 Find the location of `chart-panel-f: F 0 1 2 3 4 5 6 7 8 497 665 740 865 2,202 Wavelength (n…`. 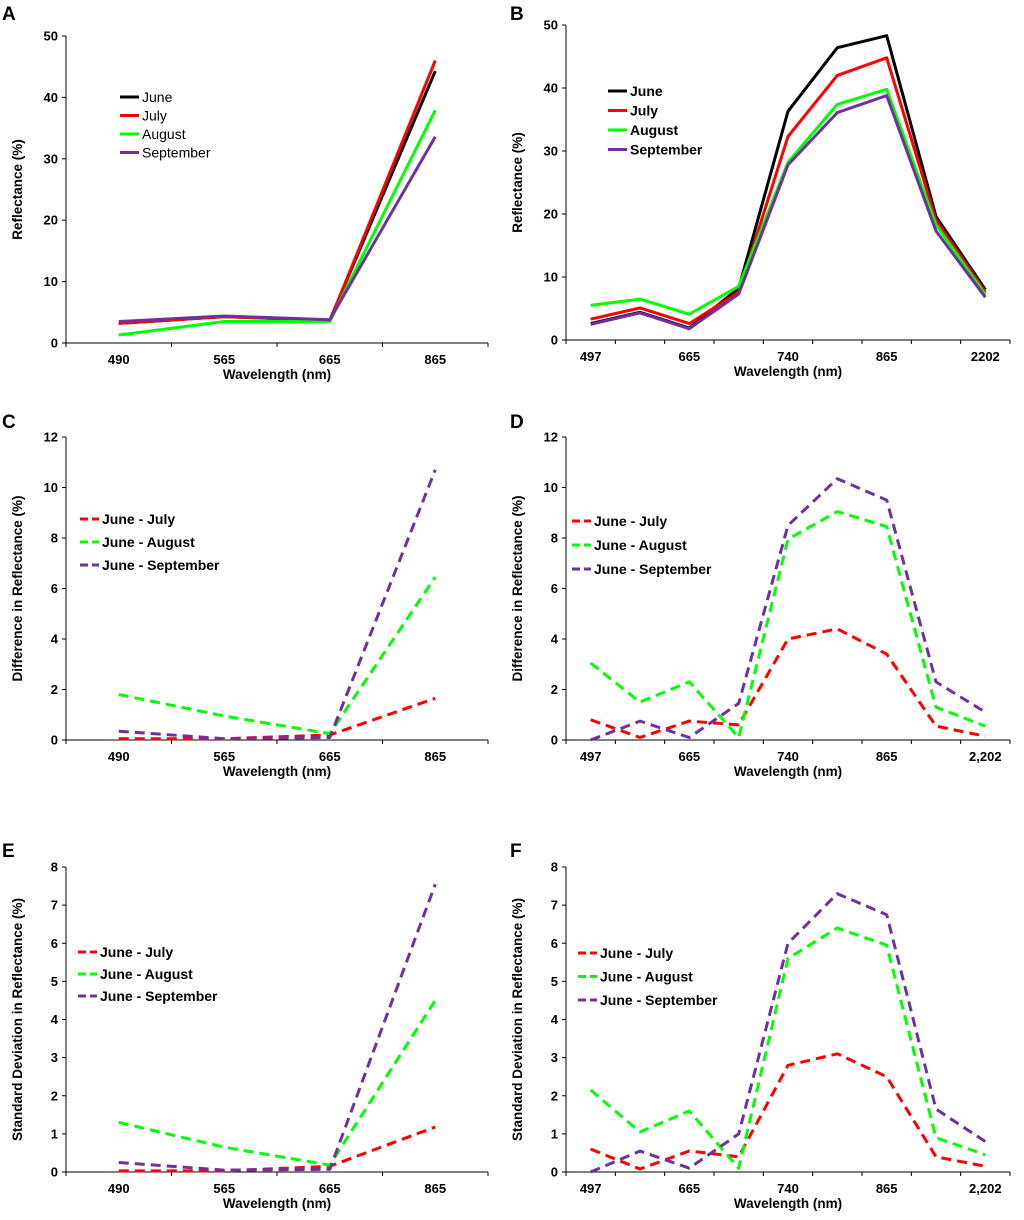

chart-panel-f: F 0 1 2 3 4 5 6 7 8 497 665 740 865 2,202 Wavelength (n… is located at coordinates (760, 1026).